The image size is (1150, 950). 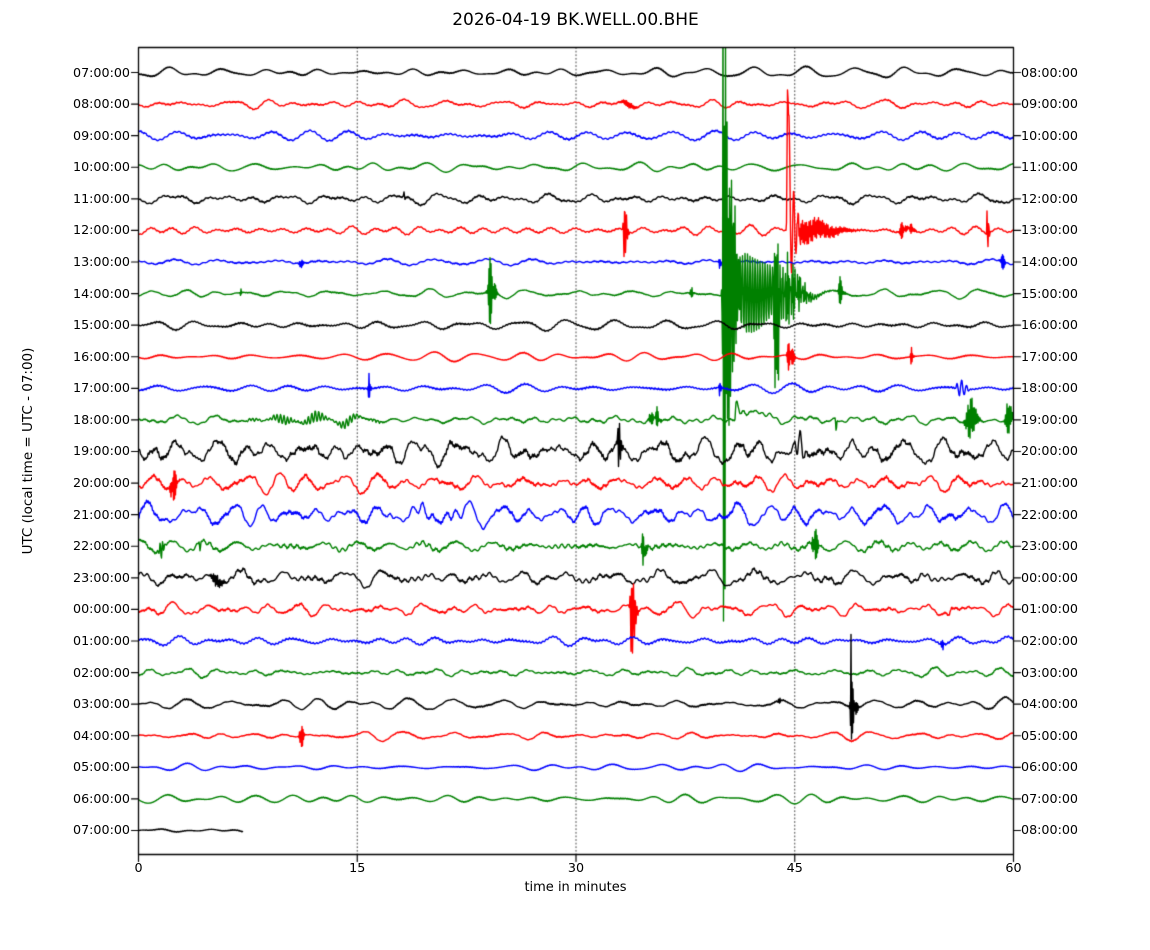 I want to click on utc-time-label: 08:00:00, so click(x=101, y=104).